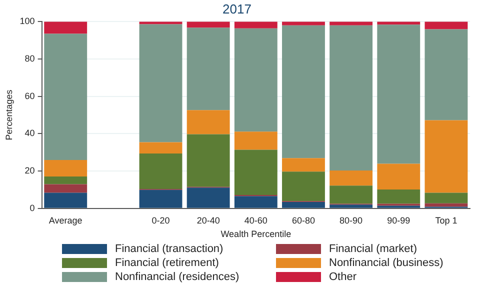 The height and width of the screenshot is (290, 480). What do you see at coordinates (29, 95) in the screenshot?
I see `y-tick-label: 60` at bounding box center [29, 95].